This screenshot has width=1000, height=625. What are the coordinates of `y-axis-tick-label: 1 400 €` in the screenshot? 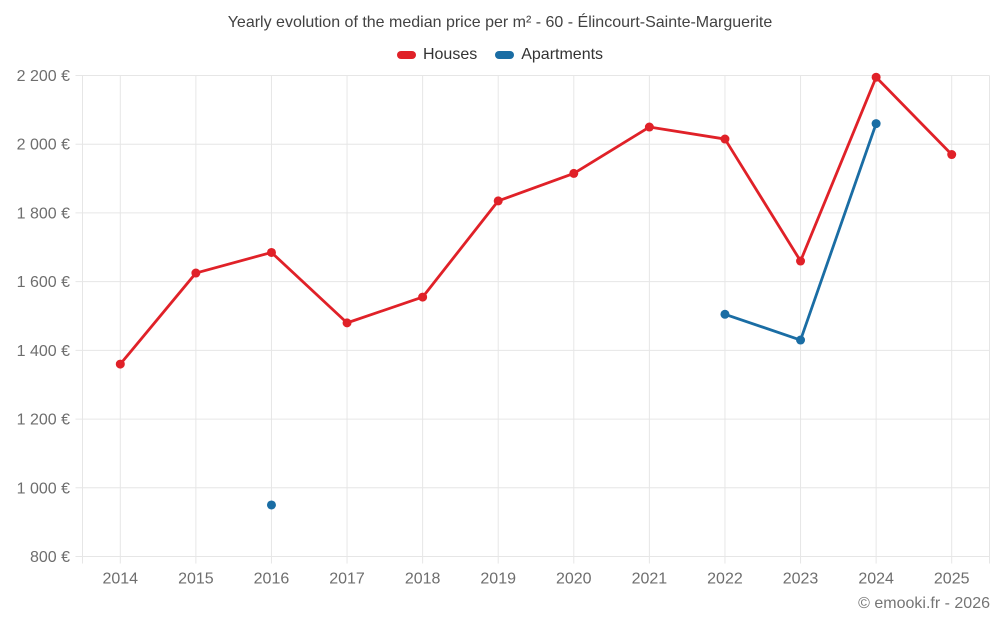 It's located at (43, 351).